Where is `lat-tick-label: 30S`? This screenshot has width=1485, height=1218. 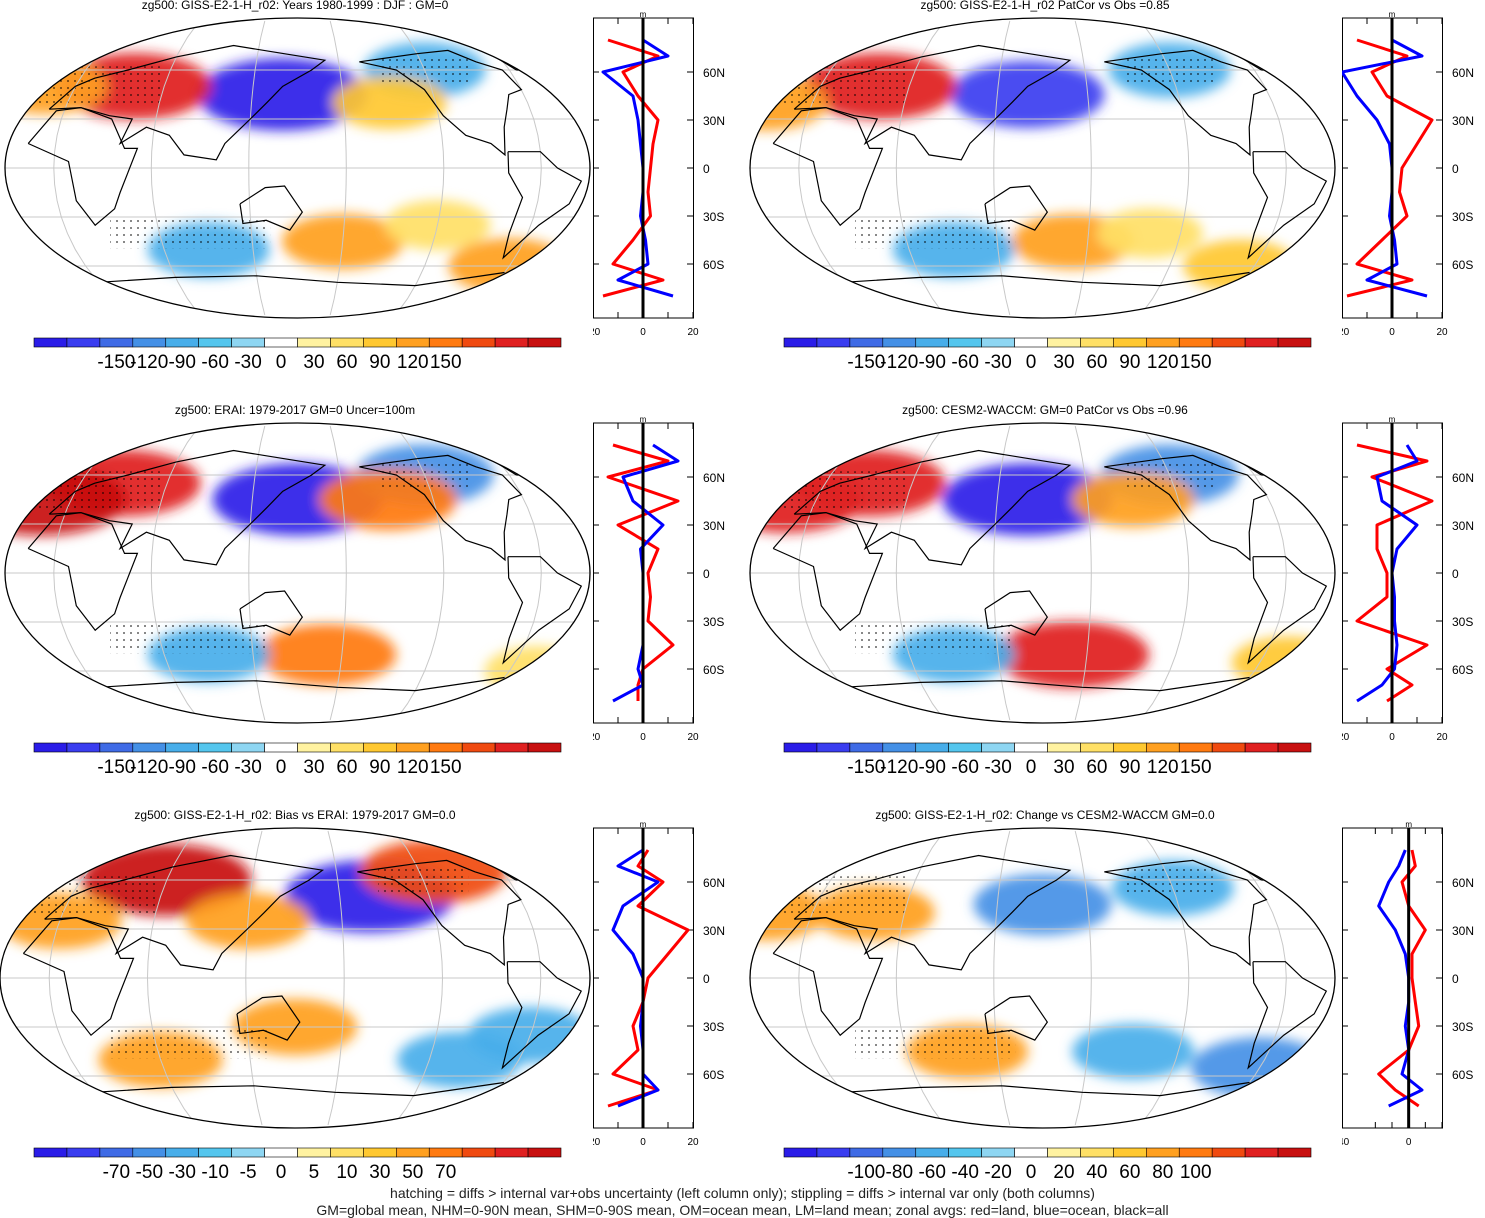
lat-tick-label: 30S is located at coordinates (1462, 217).